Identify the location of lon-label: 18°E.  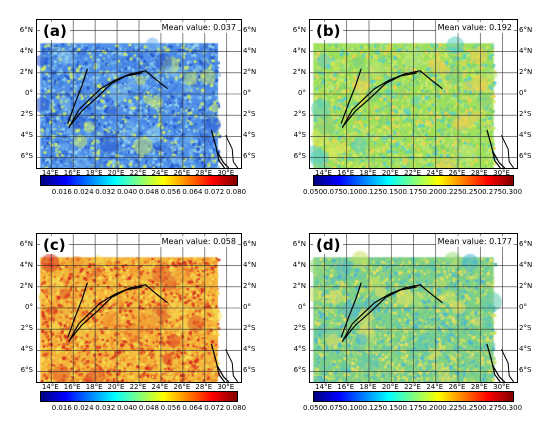
(368, 387).